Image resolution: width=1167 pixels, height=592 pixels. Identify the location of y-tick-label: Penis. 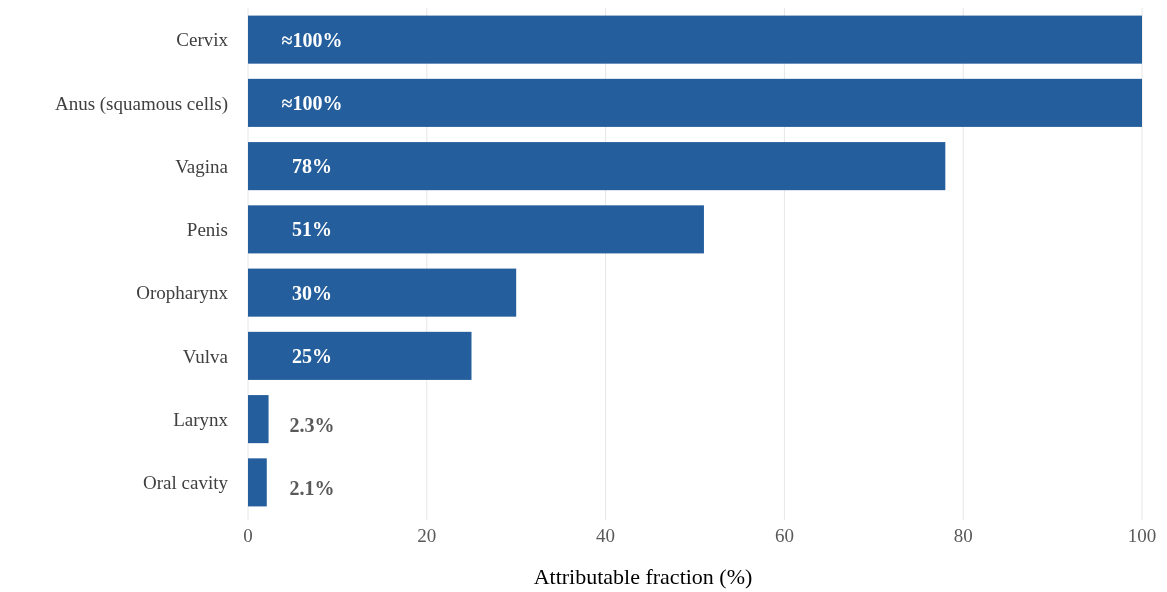
(207, 230).